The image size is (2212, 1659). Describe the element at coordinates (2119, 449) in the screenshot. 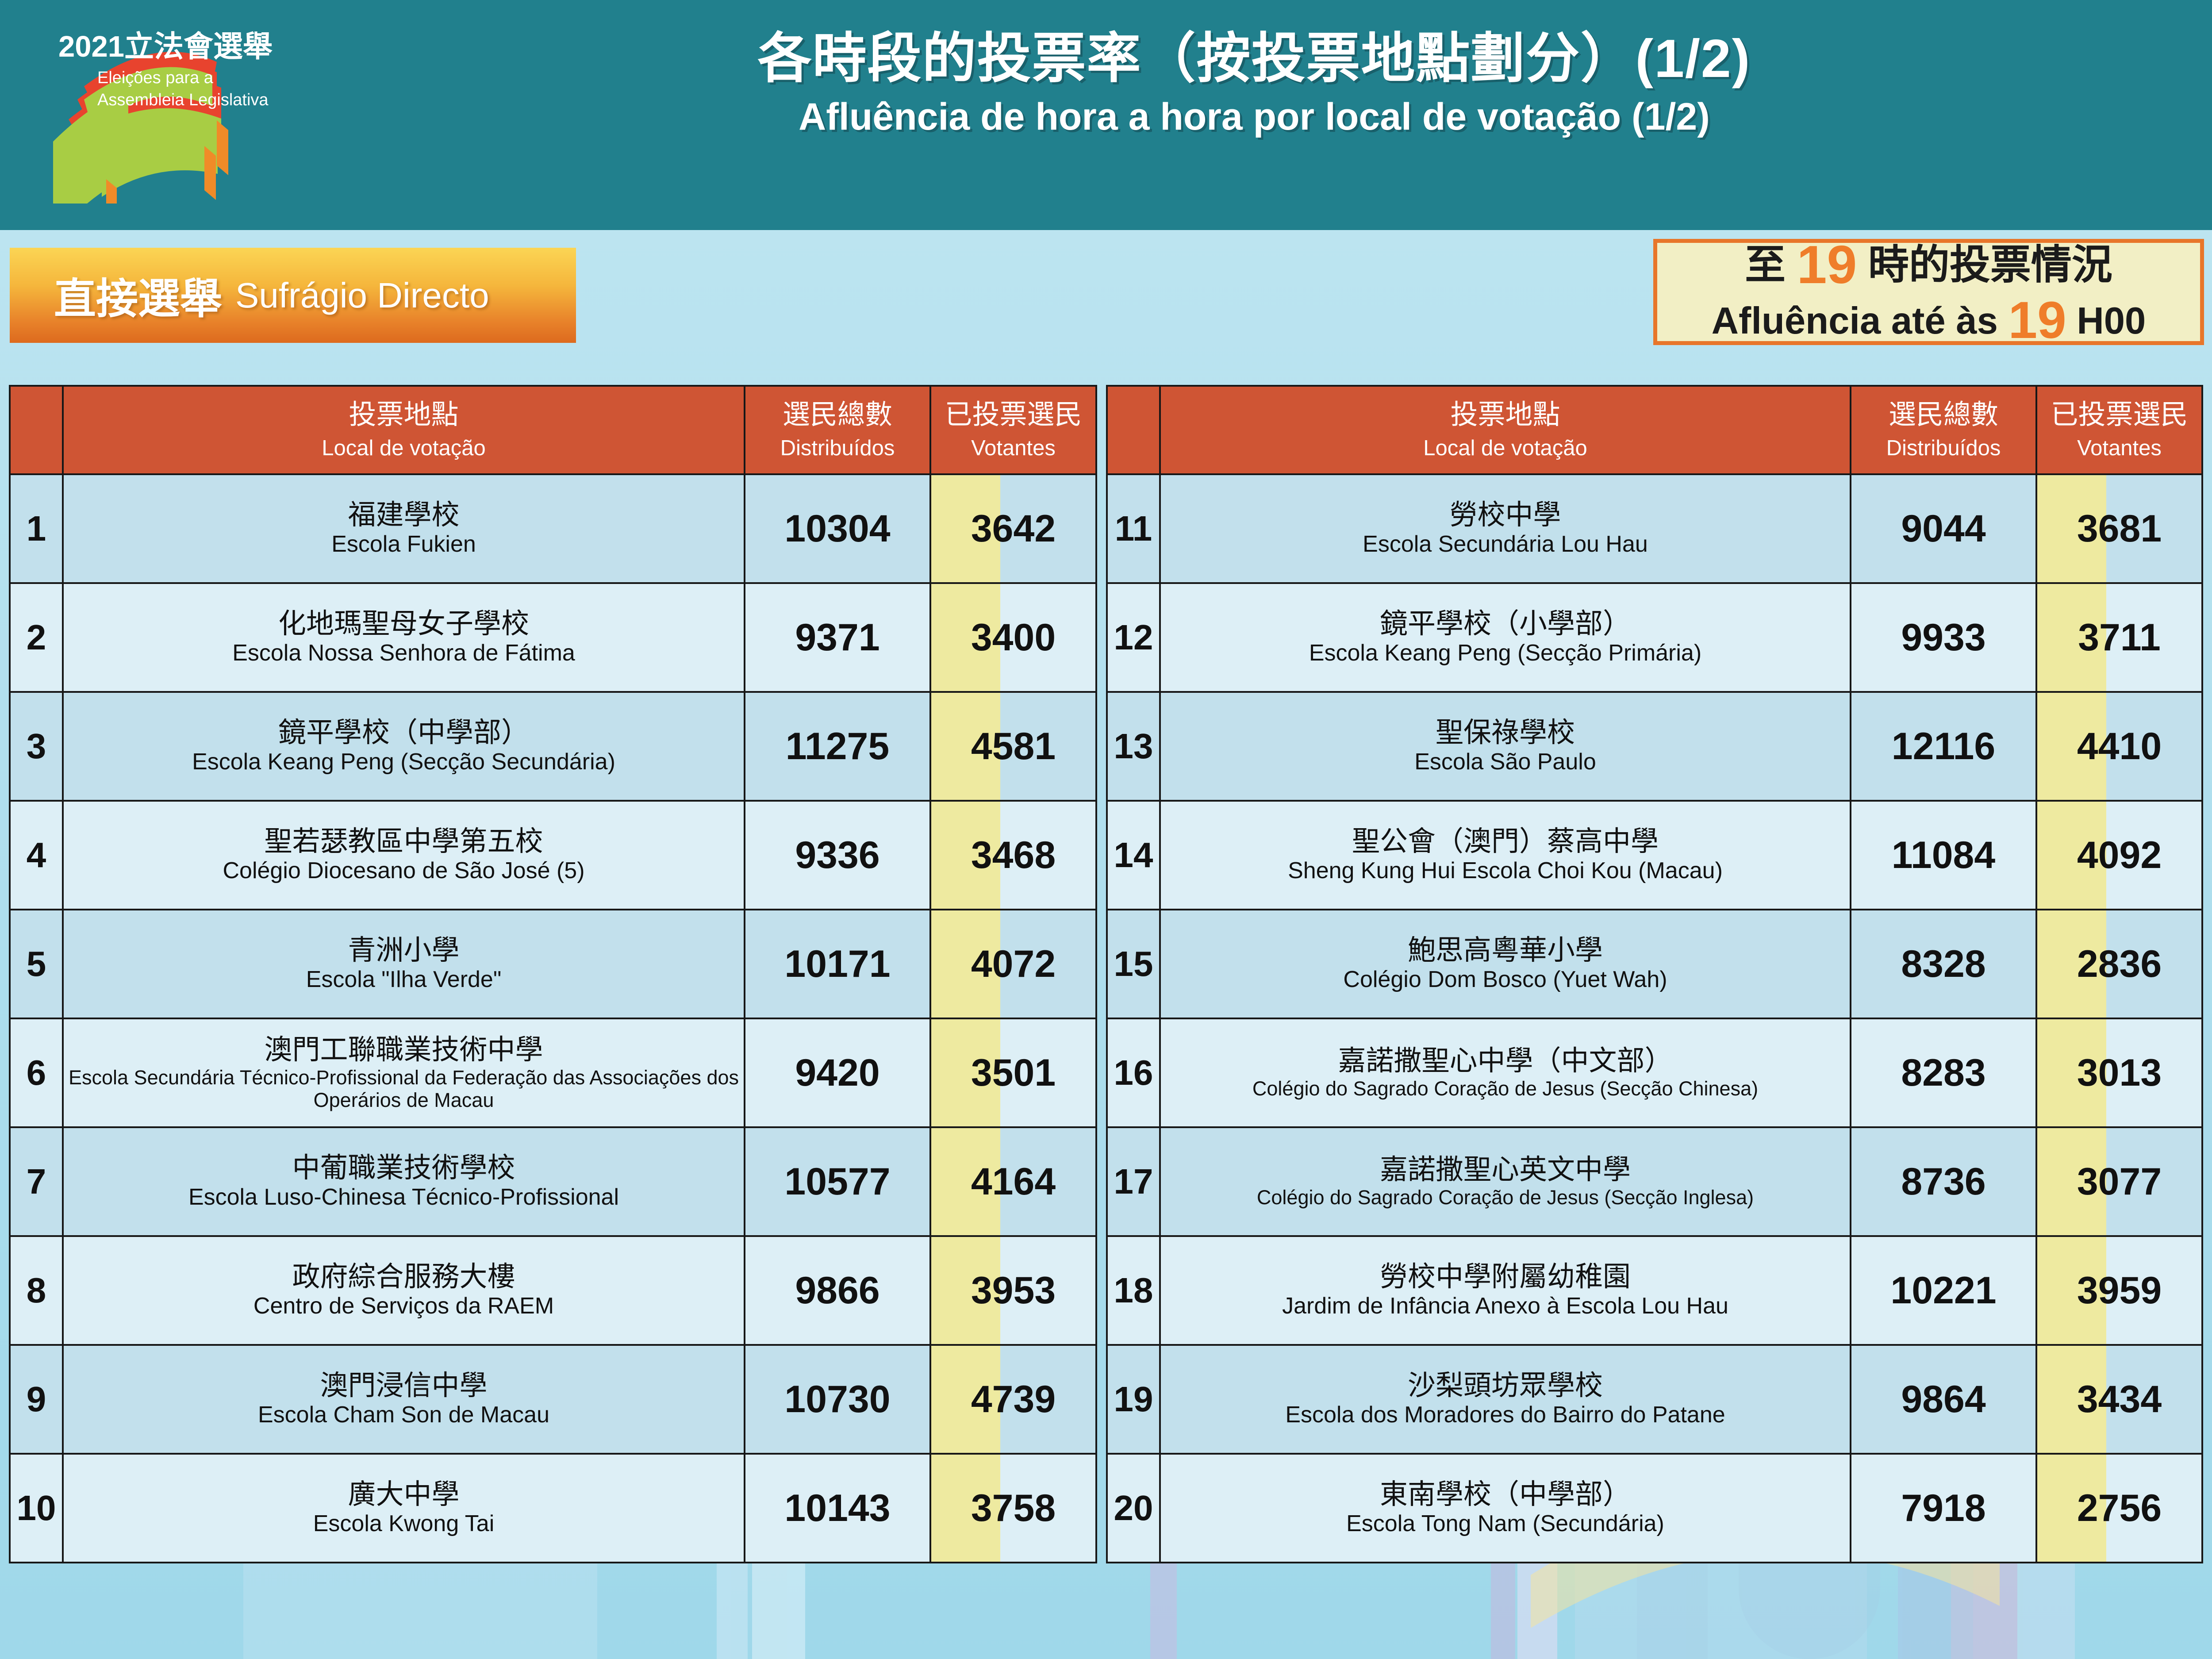

I see `col-header-voters-pt: Votantes` at that location.